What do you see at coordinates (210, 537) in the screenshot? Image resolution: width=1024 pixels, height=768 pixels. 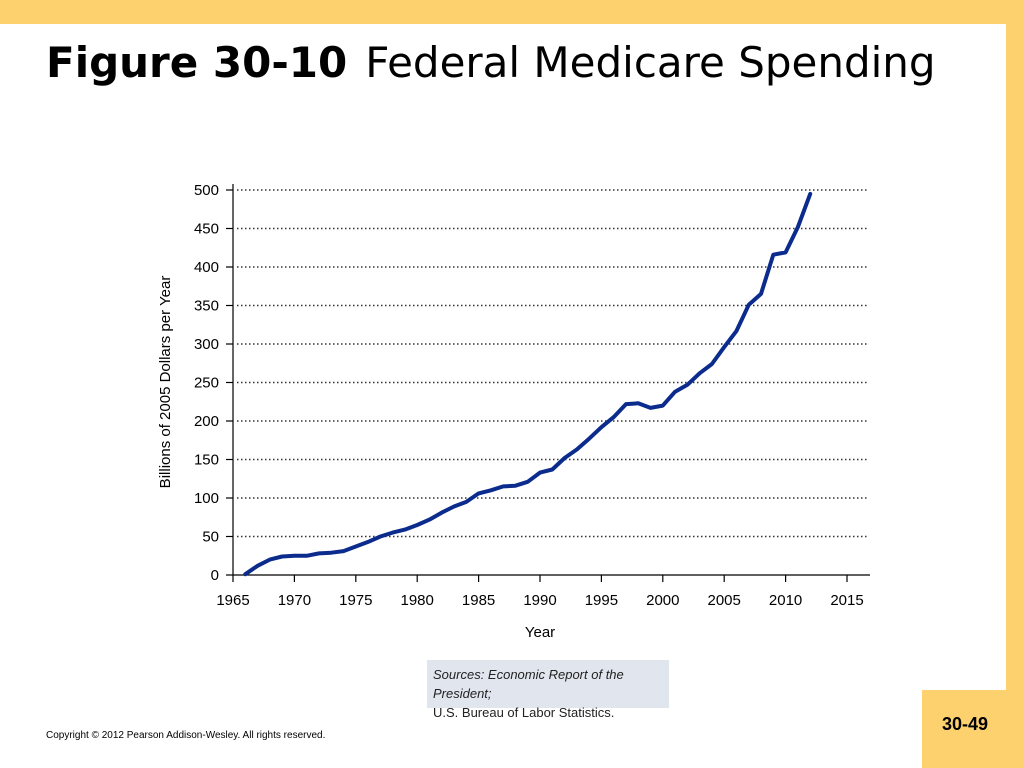 I see `y-tick-label: 50` at bounding box center [210, 537].